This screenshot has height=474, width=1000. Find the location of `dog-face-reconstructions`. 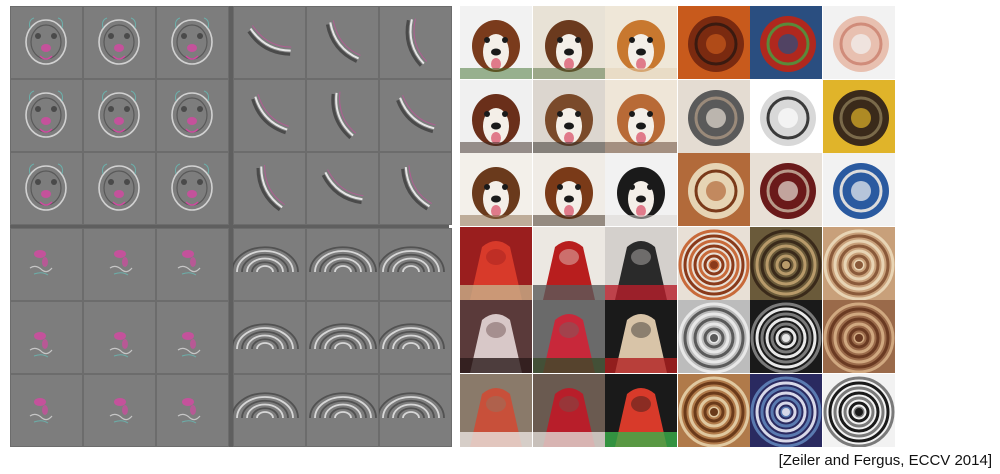

dog-face-reconstructions is located at coordinates (119, 115).